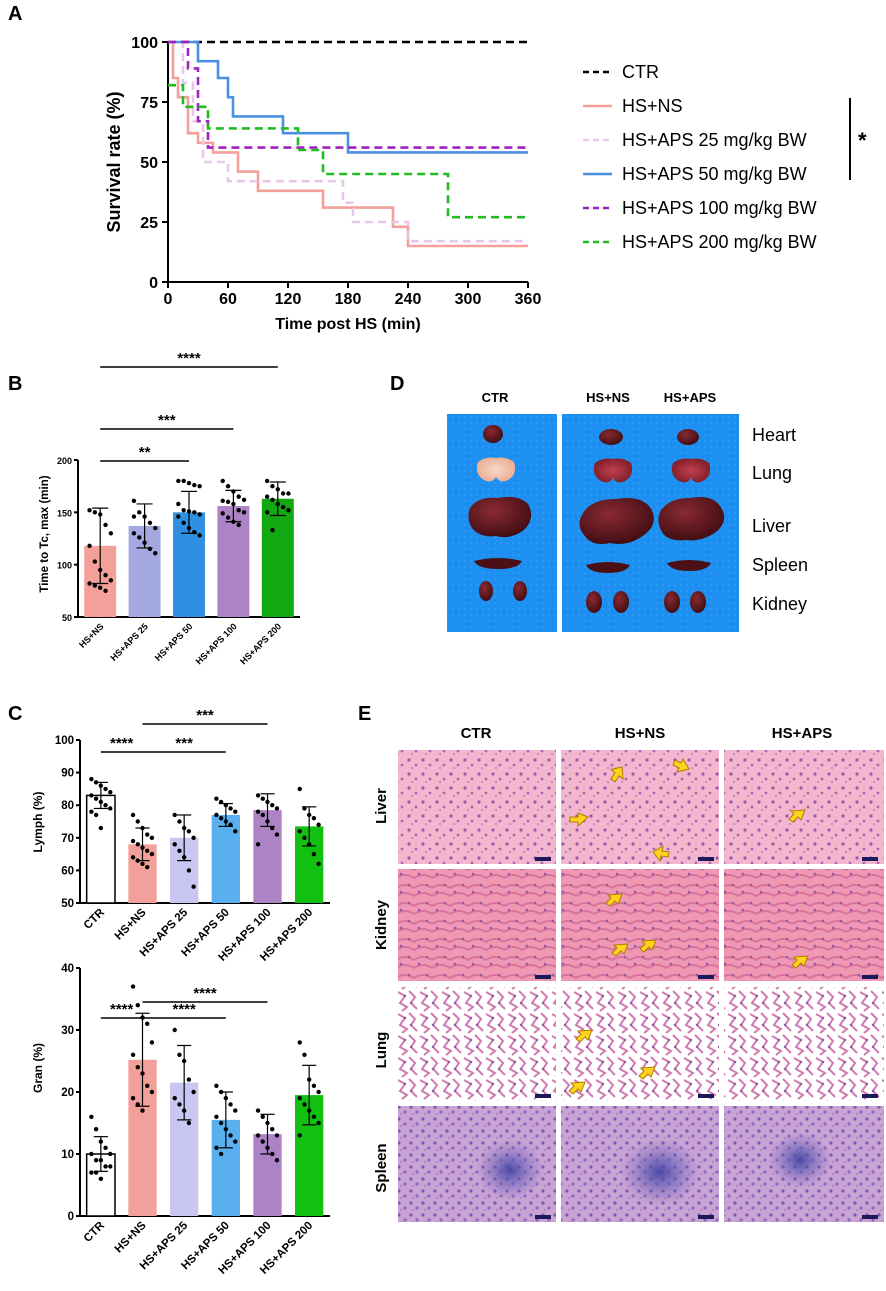  Describe the element at coordinates (381, 1167) in the screenshot. I see `histology-row-spleen: Spleen` at that location.